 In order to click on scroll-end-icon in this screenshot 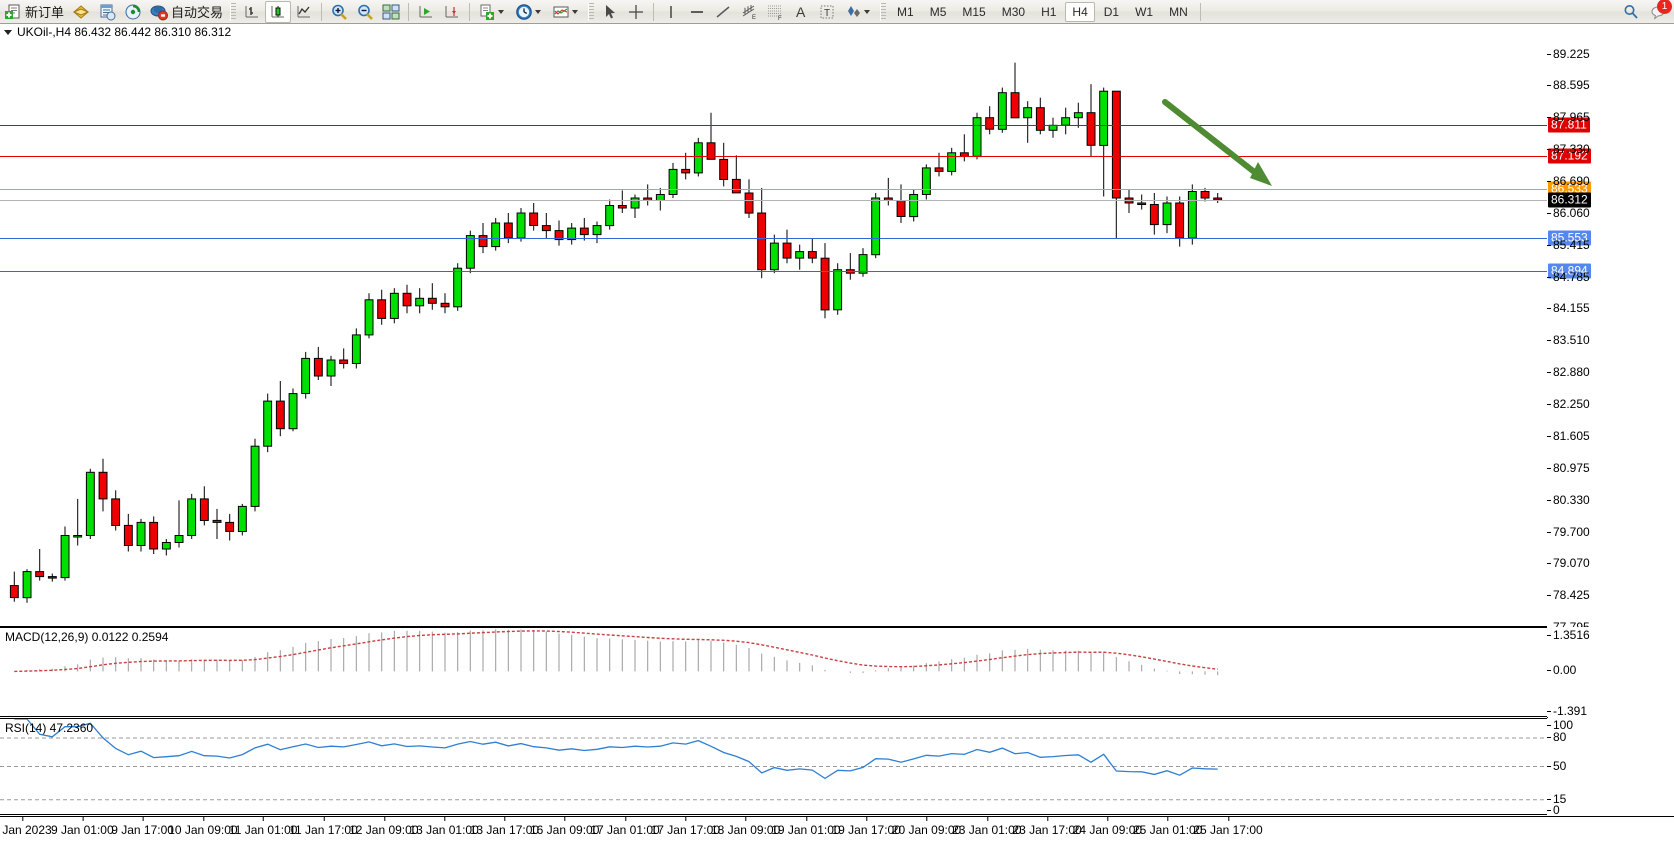, I will do `click(426, 12)`.